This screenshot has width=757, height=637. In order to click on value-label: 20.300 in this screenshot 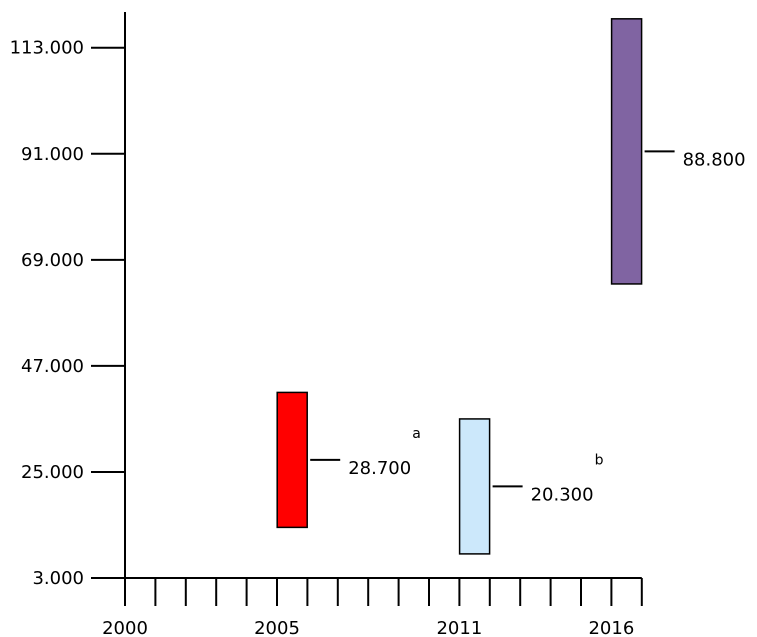, I will do `click(562, 494)`.